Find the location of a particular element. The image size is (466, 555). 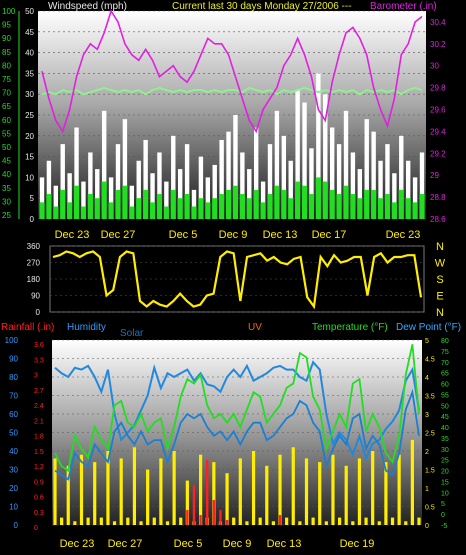

windspeed-tick: 15 is located at coordinates (29, 157).